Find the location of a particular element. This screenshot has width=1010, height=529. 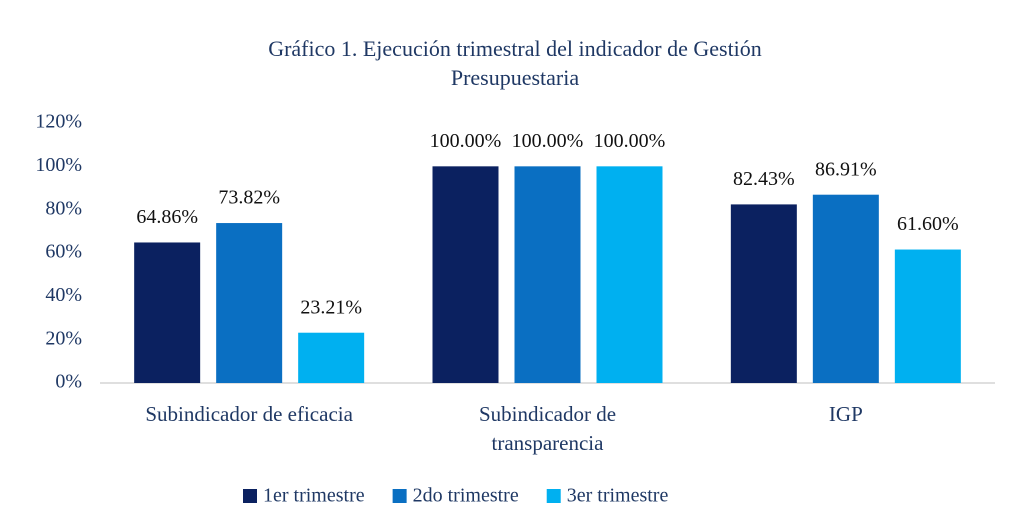

y-tick-label: 60% is located at coordinates (63, 252).